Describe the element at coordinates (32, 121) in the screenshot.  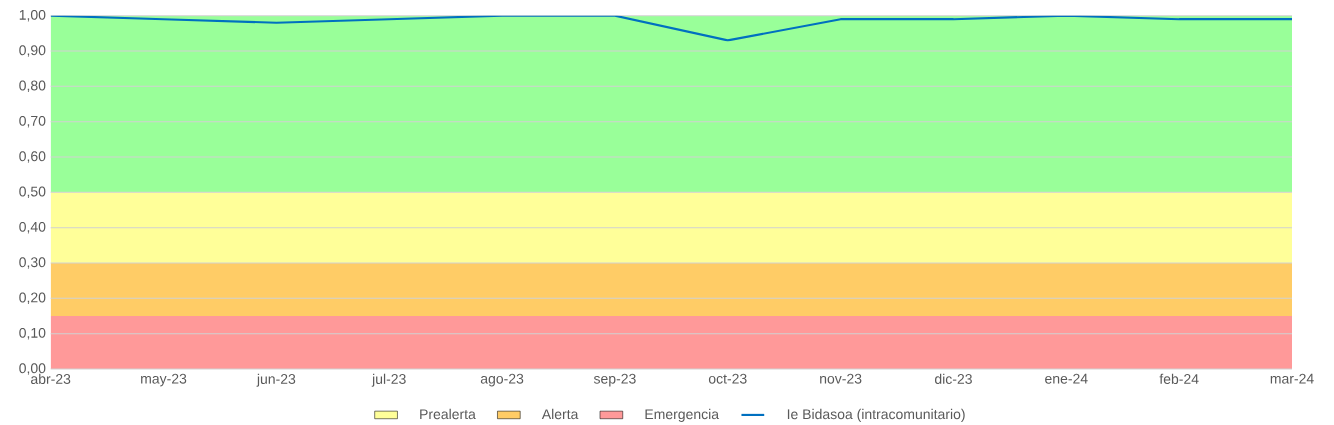
I see `y-tick-label: 0,70` at that location.